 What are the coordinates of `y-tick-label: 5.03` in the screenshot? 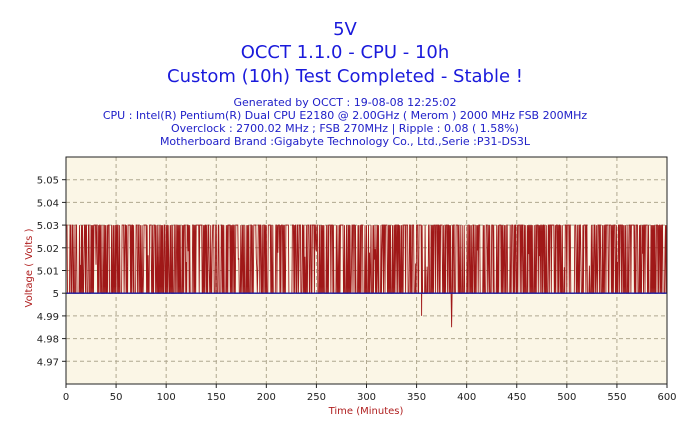 It's located at (48, 226).